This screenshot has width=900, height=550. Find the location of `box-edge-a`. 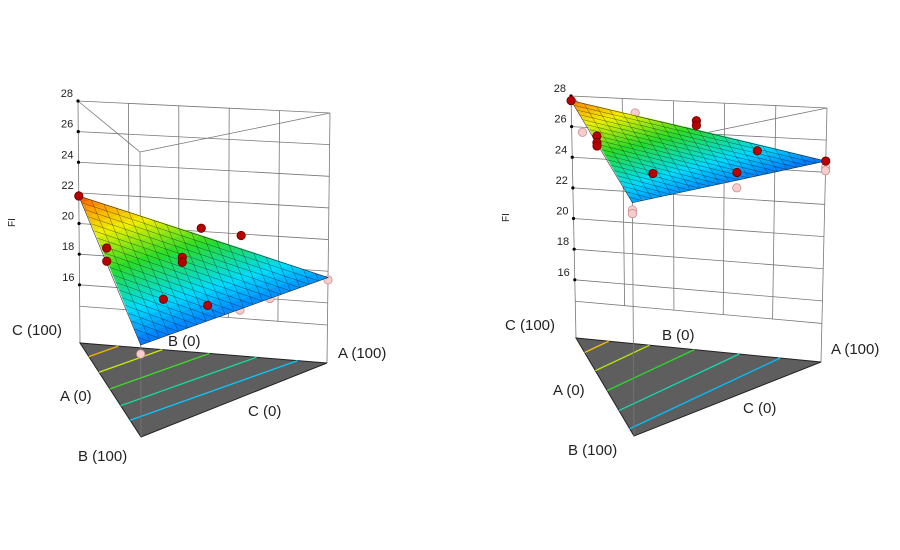

box-edge-a is located at coordinates (824, 235).